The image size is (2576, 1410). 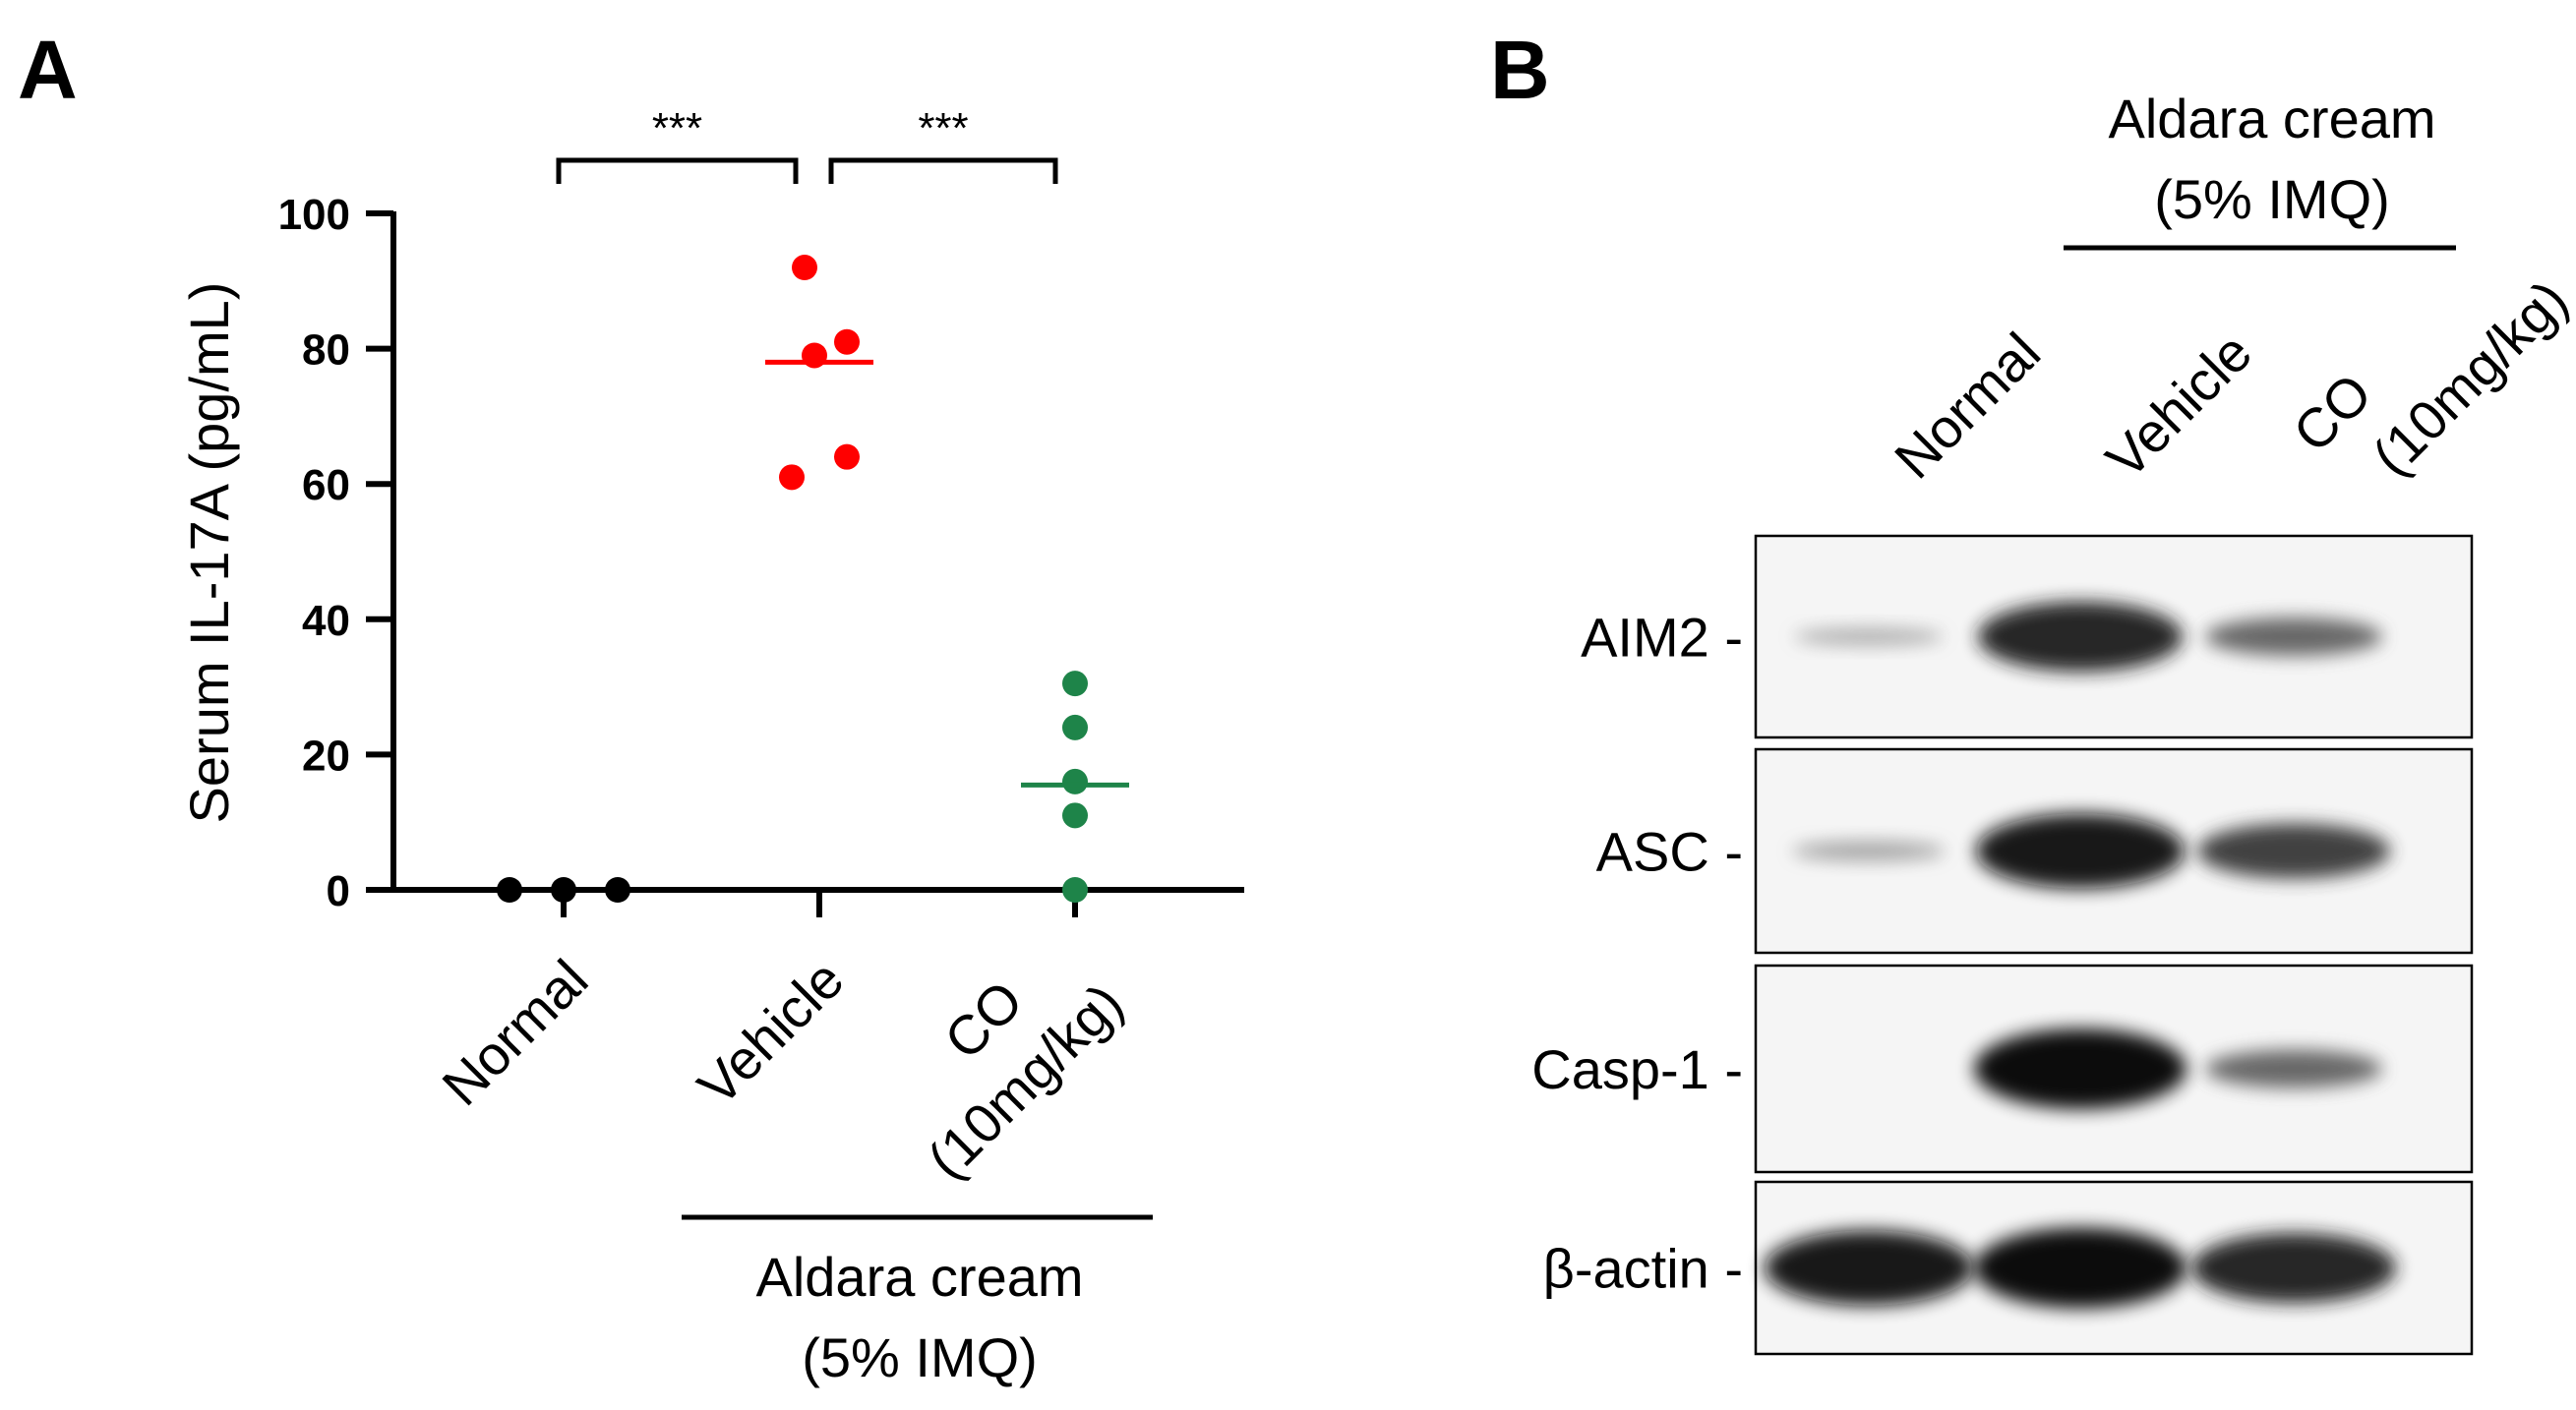 I want to click on y-tick-label: 0, so click(x=338, y=891).